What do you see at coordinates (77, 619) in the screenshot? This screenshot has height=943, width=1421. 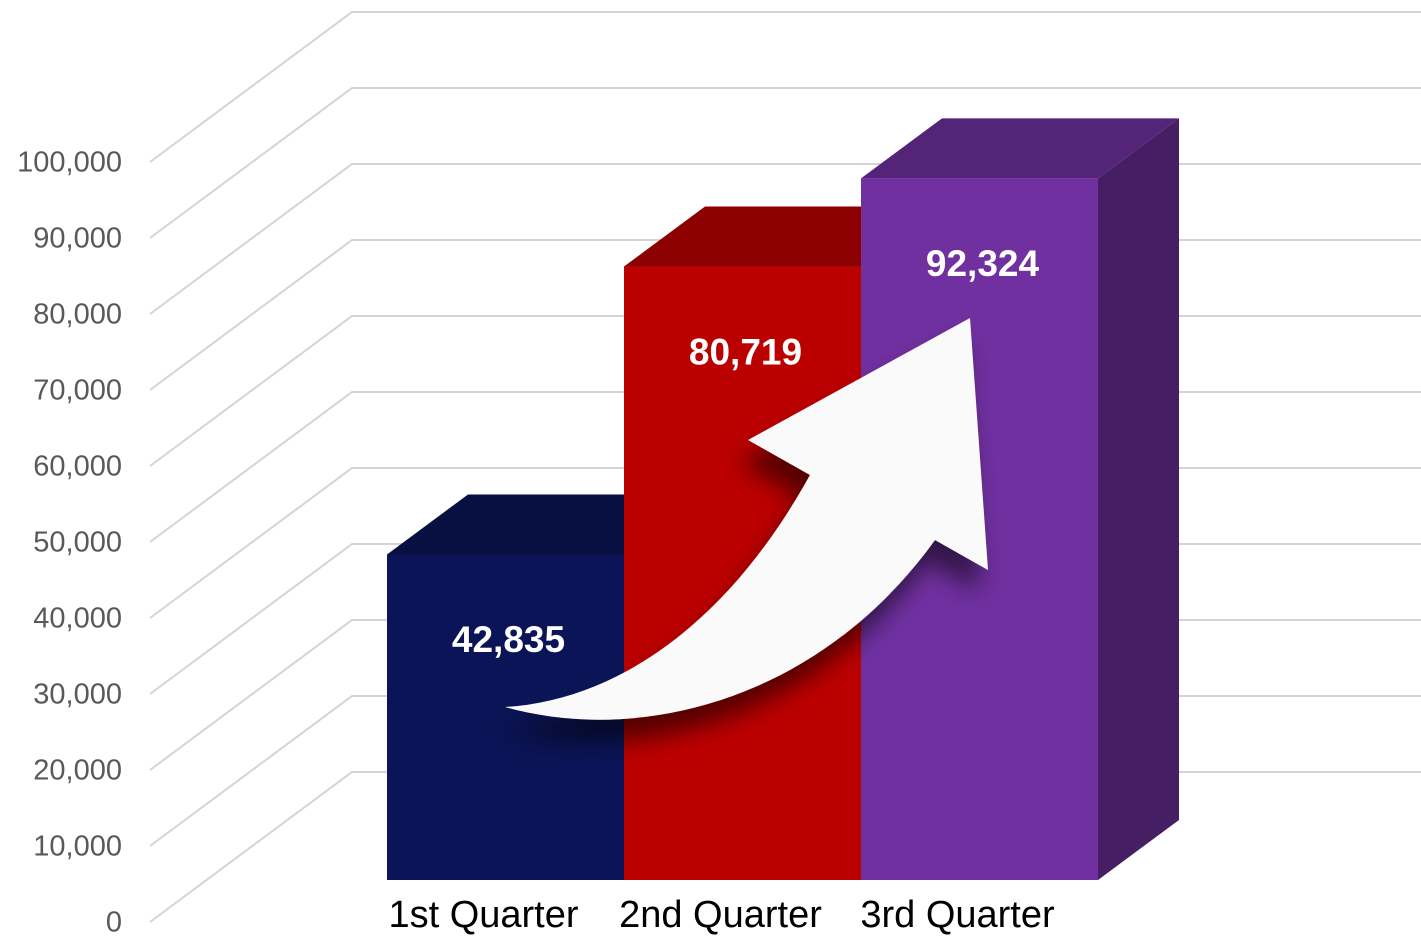 I see `y-tick-label: 40,000` at bounding box center [77, 619].